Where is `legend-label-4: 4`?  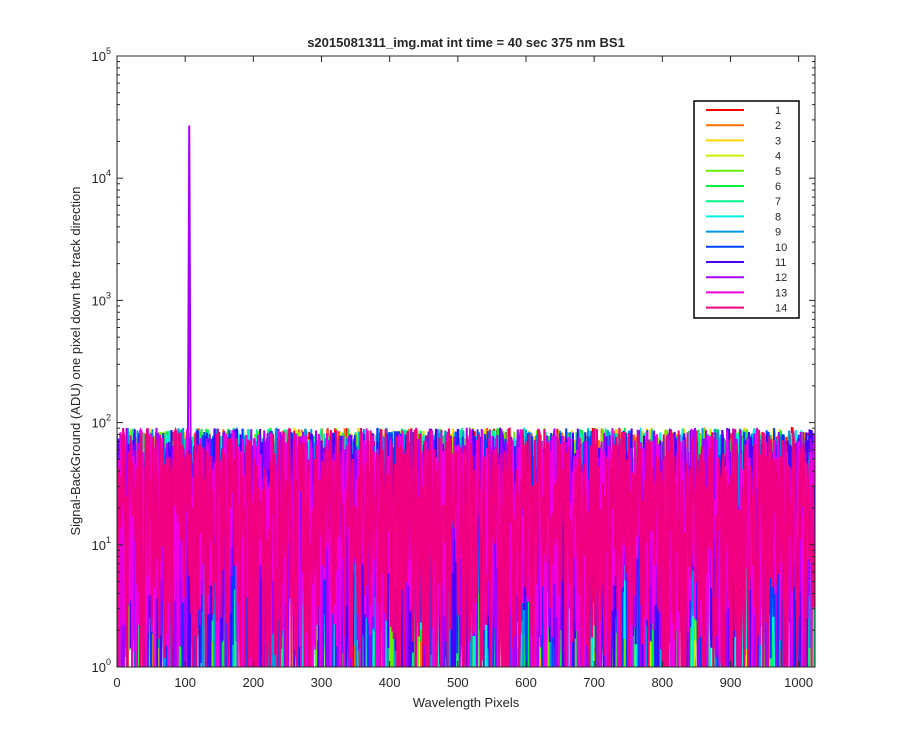
legend-label-4: 4 is located at coordinates (778, 157).